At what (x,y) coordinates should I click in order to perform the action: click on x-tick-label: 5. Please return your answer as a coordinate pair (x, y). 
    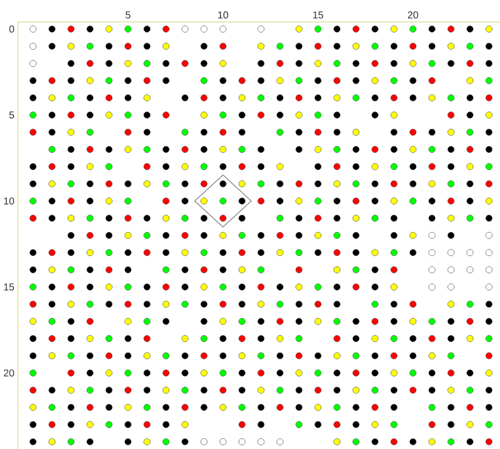
    Looking at the image, I should click on (128, 14).